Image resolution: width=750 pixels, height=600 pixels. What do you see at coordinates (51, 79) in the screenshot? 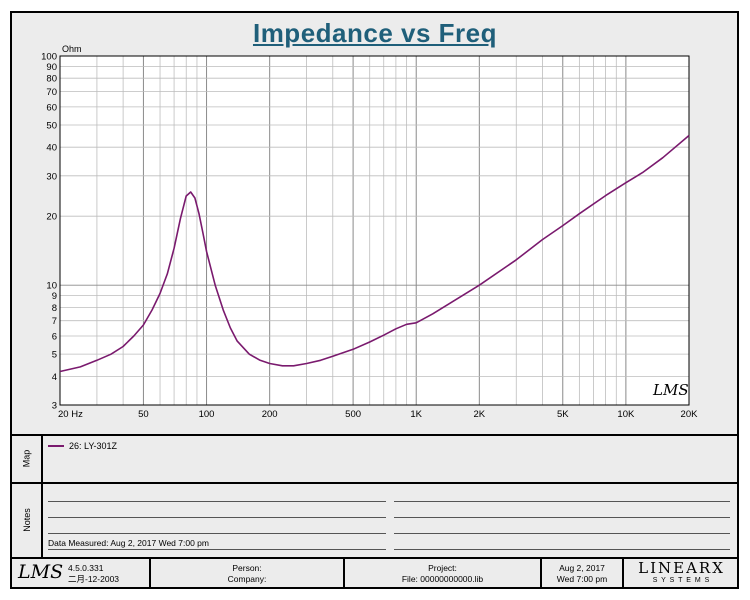
I see `y-tick-label: 80` at bounding box center [51, 79].